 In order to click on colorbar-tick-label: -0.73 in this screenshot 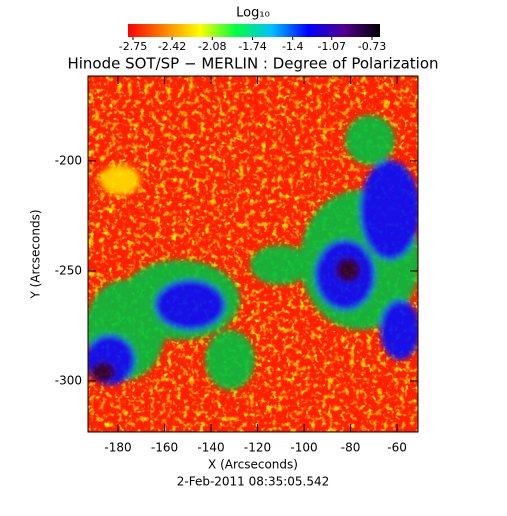, I will do `click(372, 46)`.